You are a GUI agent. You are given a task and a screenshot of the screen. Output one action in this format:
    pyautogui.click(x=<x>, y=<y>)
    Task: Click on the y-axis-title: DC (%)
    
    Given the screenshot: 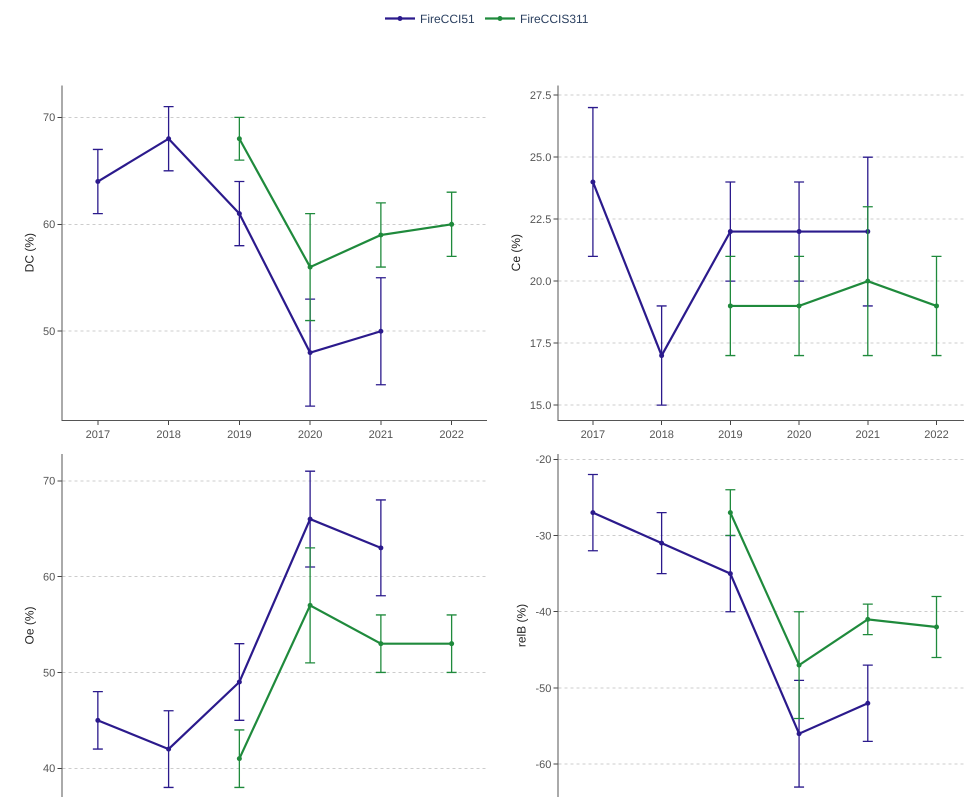 What is the action you would take?
    pyautogui.click(x=29, y=252)
    